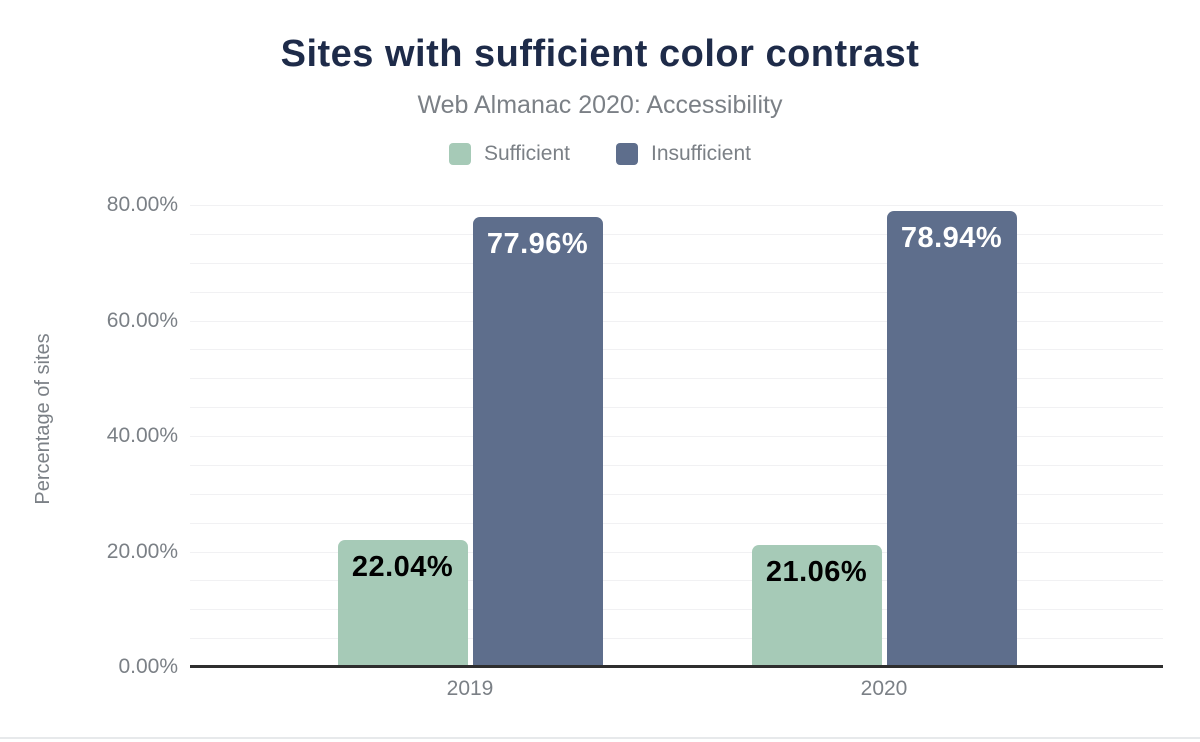  Describe the element at coordinates (816, 572) in the screenshot. I see `bar-value-label: 21.06%` at that location.